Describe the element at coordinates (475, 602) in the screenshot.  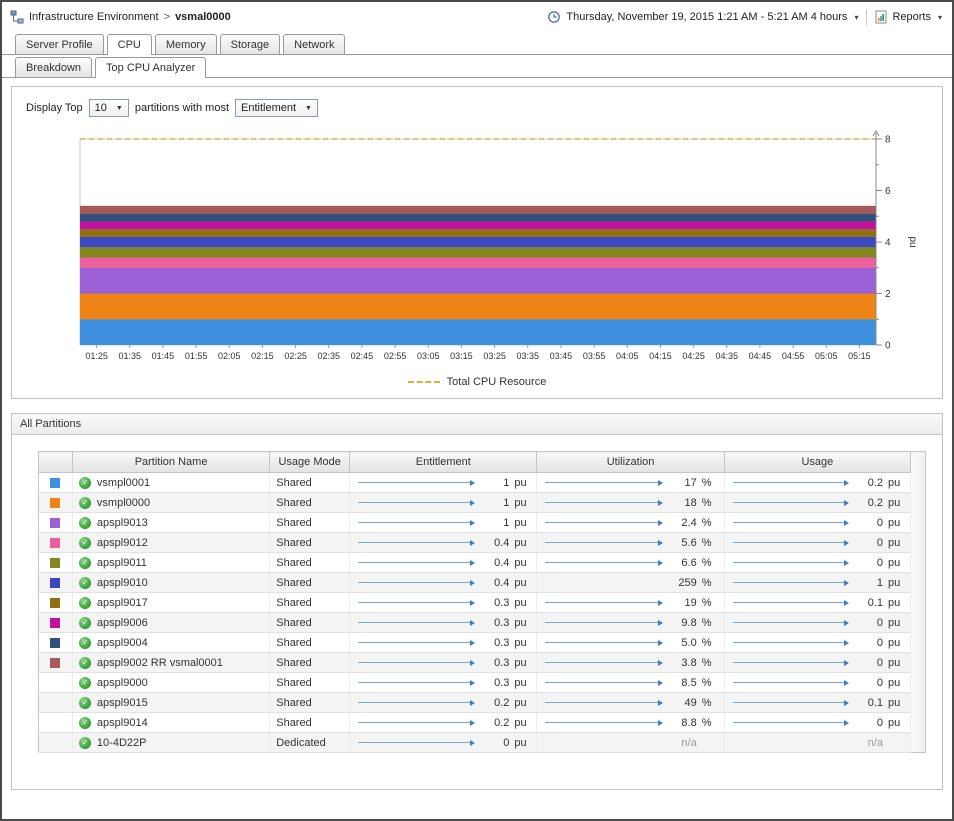
I see `table-row: ✓ apspl9017 Shared 0.3 pu 19% 0.1 pu` at that location.